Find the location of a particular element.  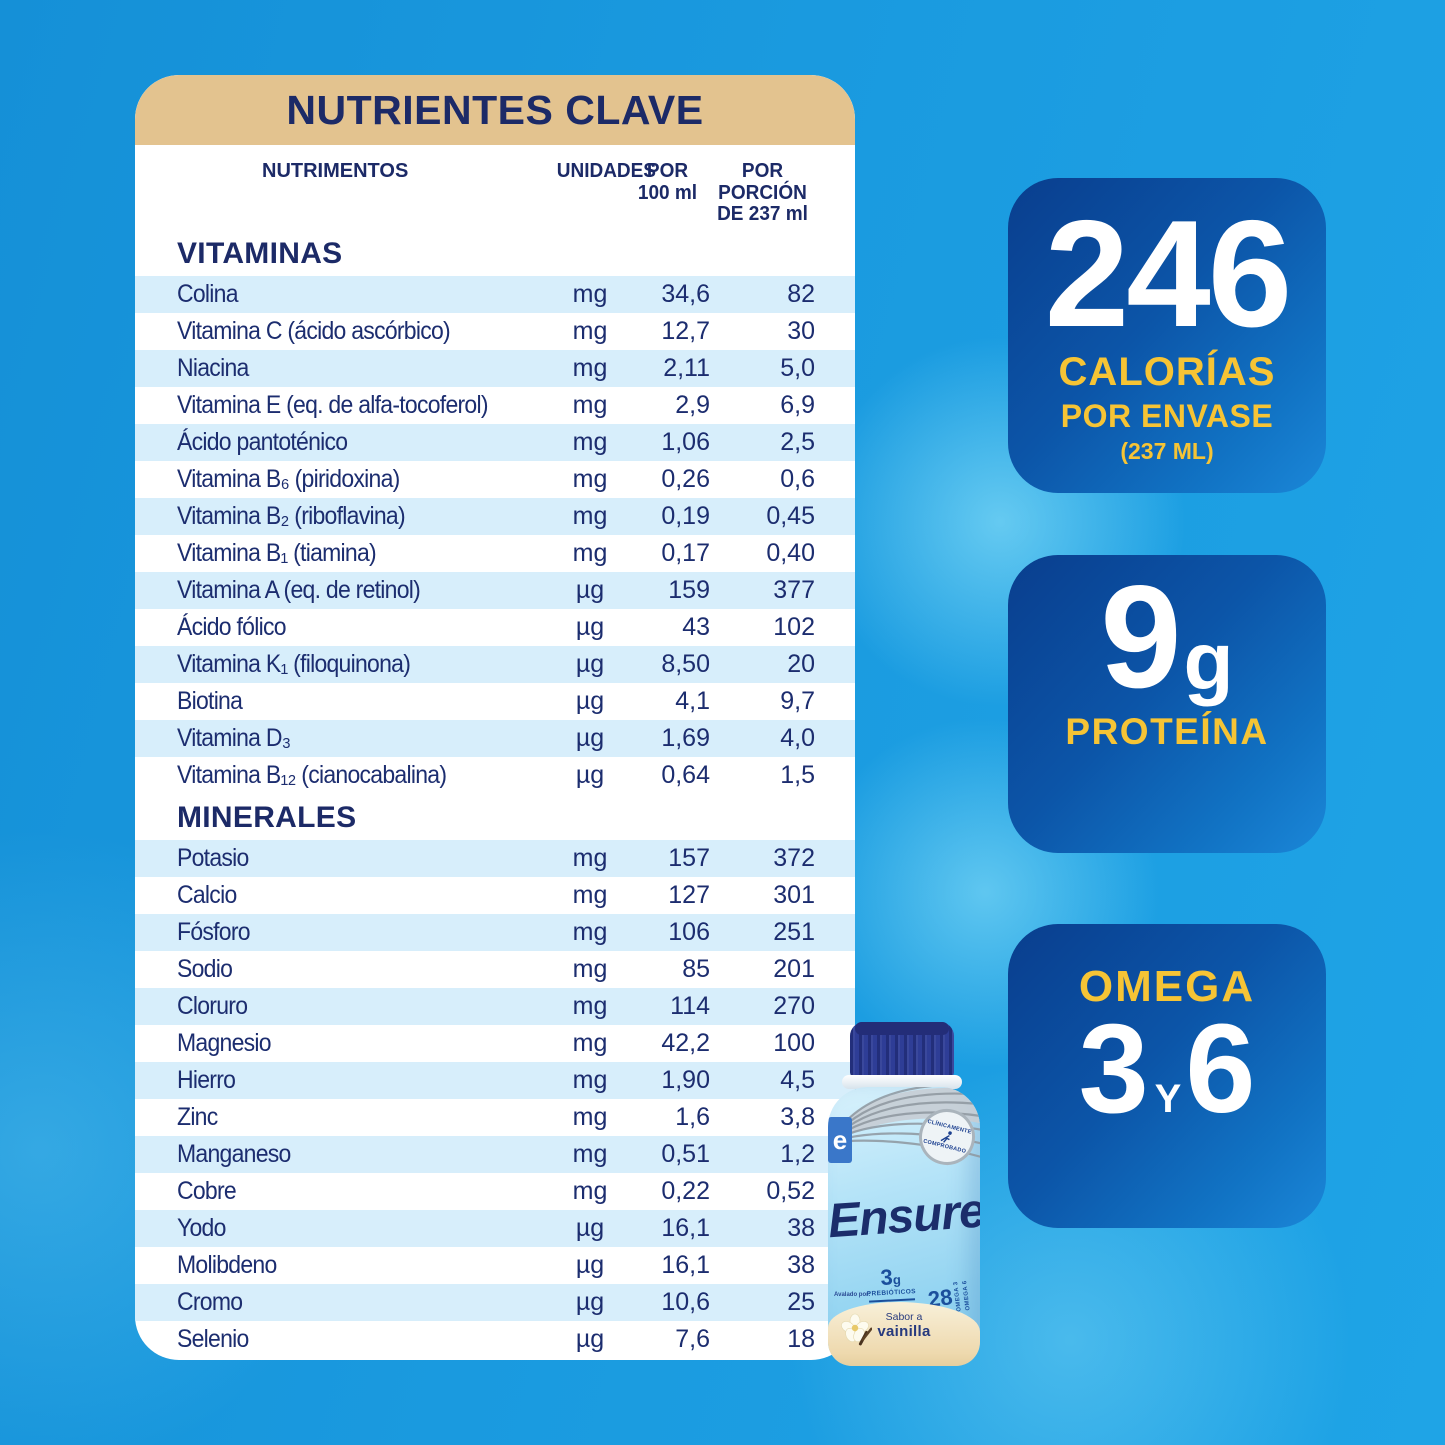

table-row: Vitamina D₃ µg 1,69 4,0 is located at coordinates (495, 738).